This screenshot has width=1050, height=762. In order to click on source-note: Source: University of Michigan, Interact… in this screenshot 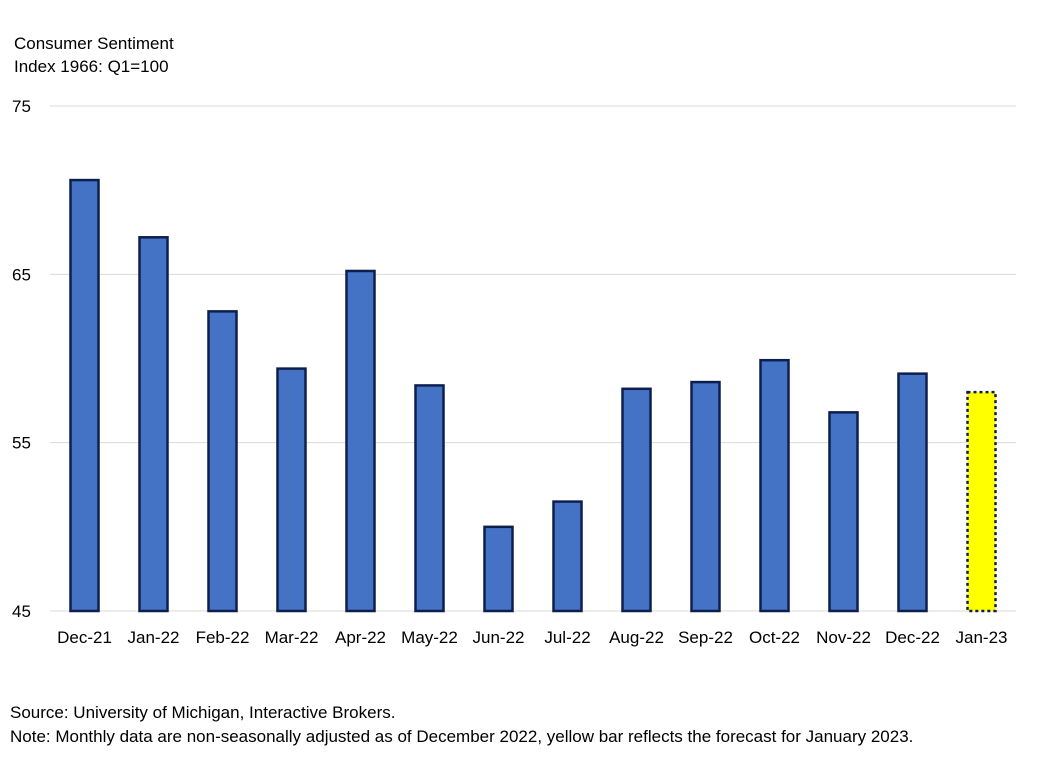, I will do `click(203, 712)`.